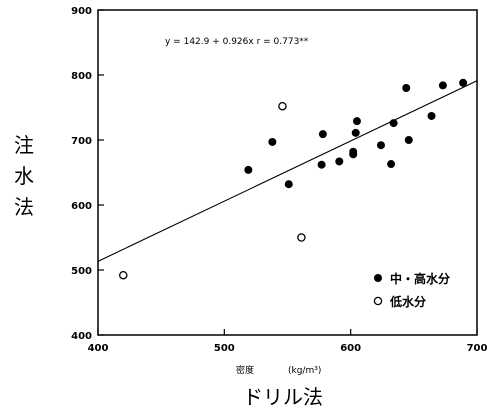 The width and height of the screenshot is (491, 412). What do you see at coordinates (24, 145) in the screenshot?
I see `y-axis-label-char: 注` at bounding box center [24, 145].